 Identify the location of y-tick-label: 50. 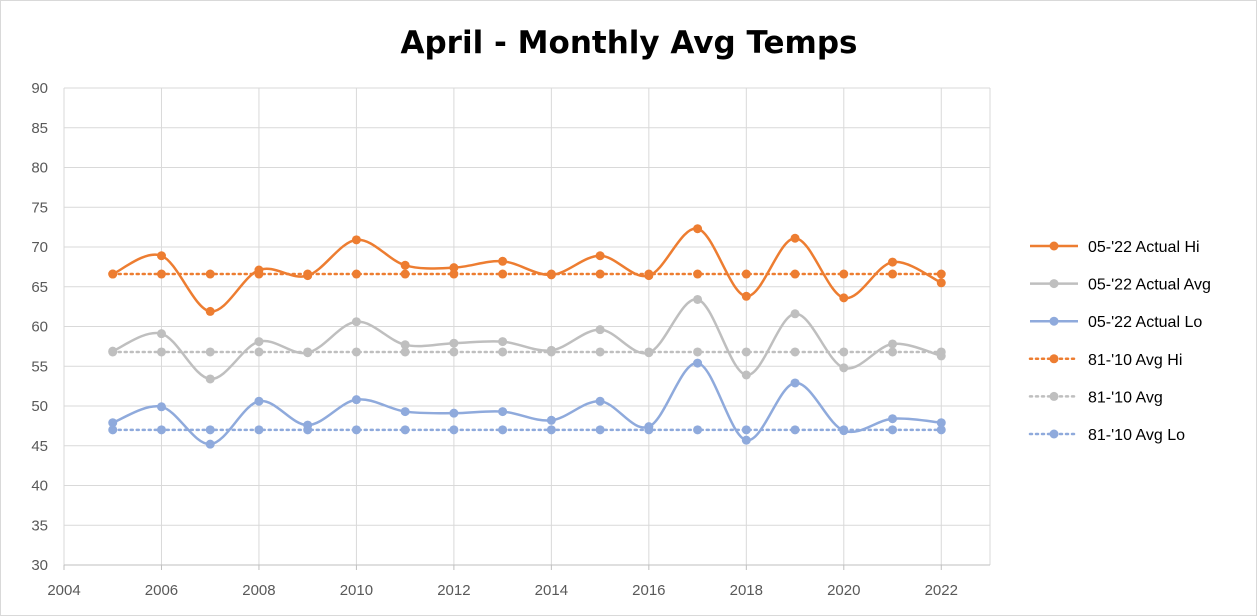
(39, 406).